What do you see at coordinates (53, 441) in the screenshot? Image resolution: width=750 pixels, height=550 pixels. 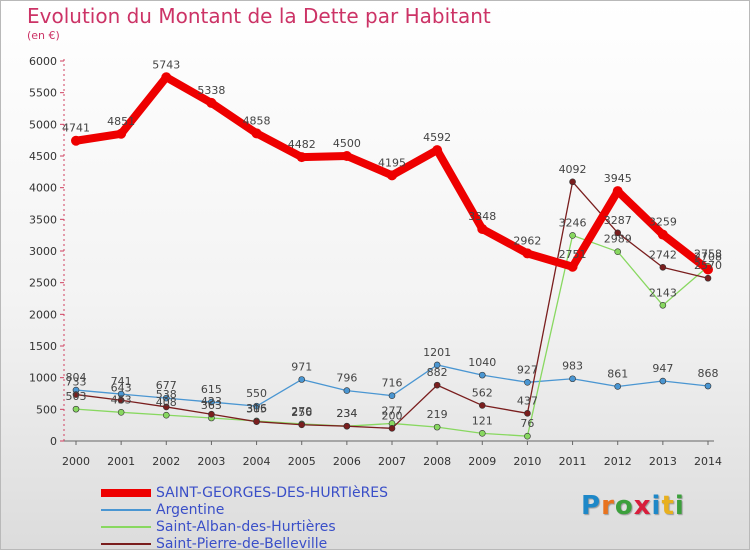 I see `y-tick-label: 0` at bounding box center [53, 441].